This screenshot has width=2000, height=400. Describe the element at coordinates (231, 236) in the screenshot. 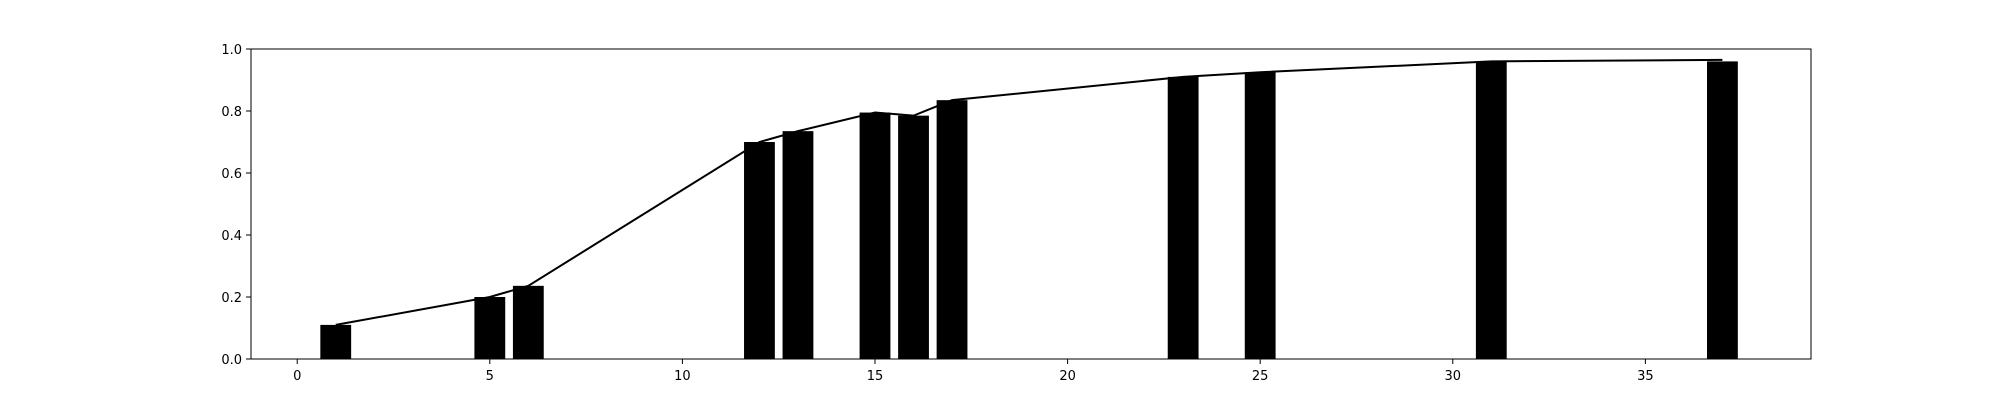

I see `y-tick-label: 0.4` at that location.